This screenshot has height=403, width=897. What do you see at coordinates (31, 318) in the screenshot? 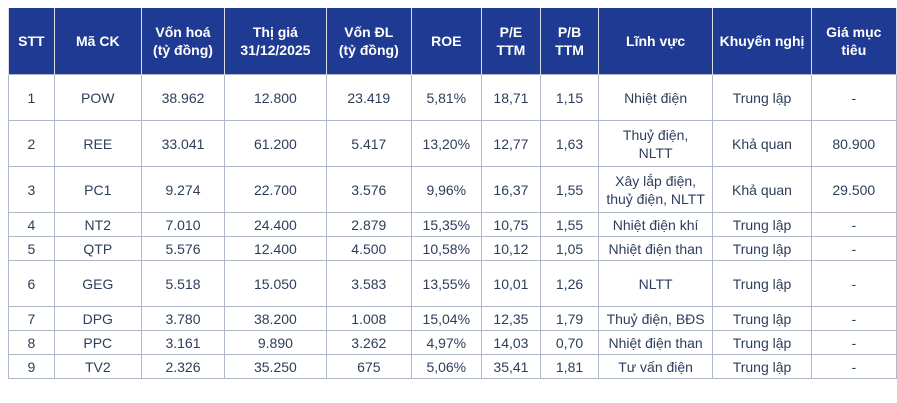
I see `cell-stt: 7` at bounding box center [31, 318].